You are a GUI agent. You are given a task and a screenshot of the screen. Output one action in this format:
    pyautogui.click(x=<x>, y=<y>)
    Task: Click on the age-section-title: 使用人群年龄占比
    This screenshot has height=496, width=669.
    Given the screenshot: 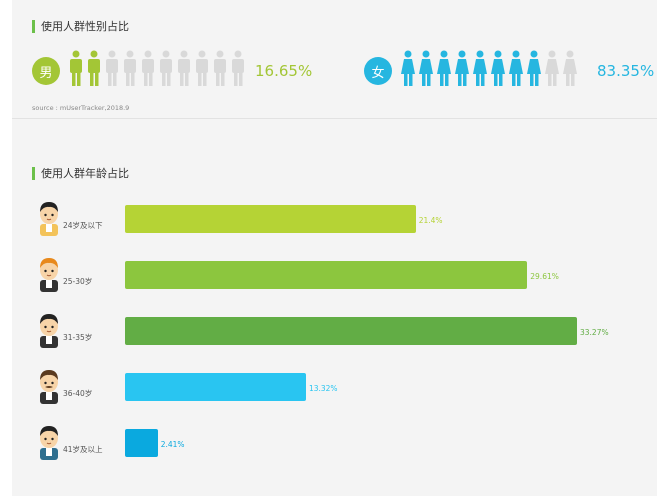 What is the action you would take?
    pyautogui.click(x=80, y=173)
    